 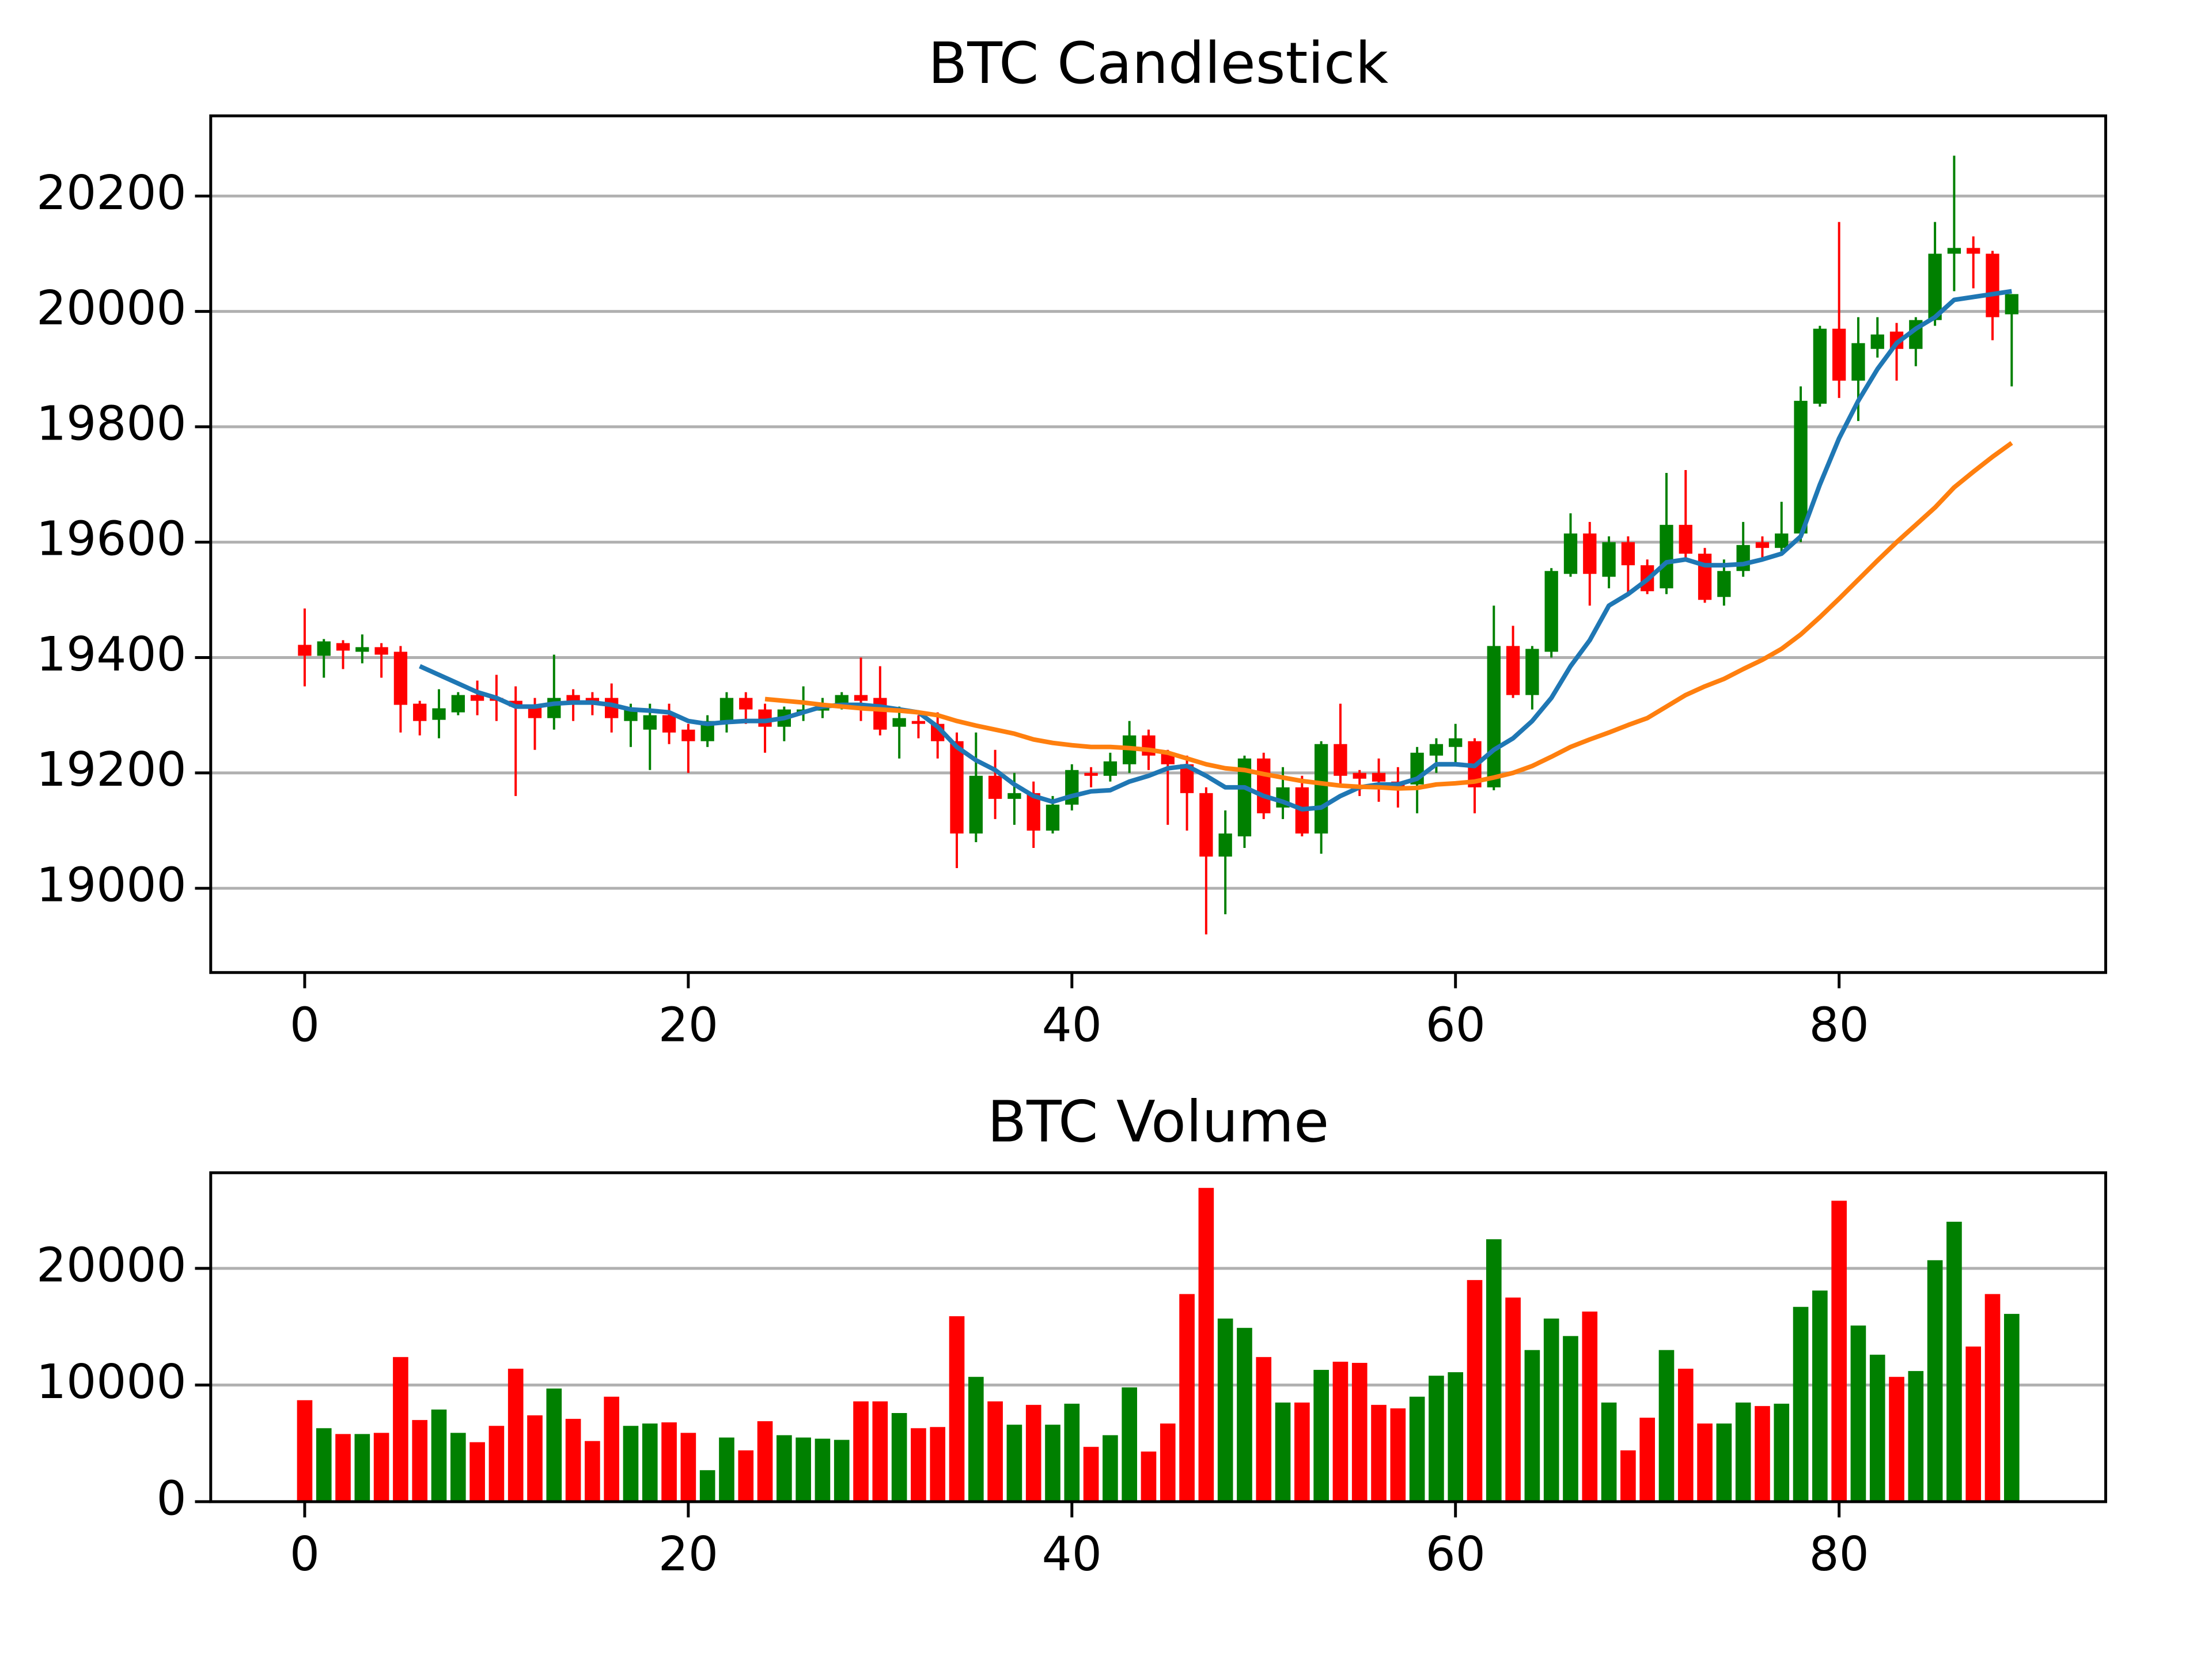 What do you see at coordinates (111, 770) in the screenshot?
I see `y-tick-label: 19200` at bounding box center [111, 770].